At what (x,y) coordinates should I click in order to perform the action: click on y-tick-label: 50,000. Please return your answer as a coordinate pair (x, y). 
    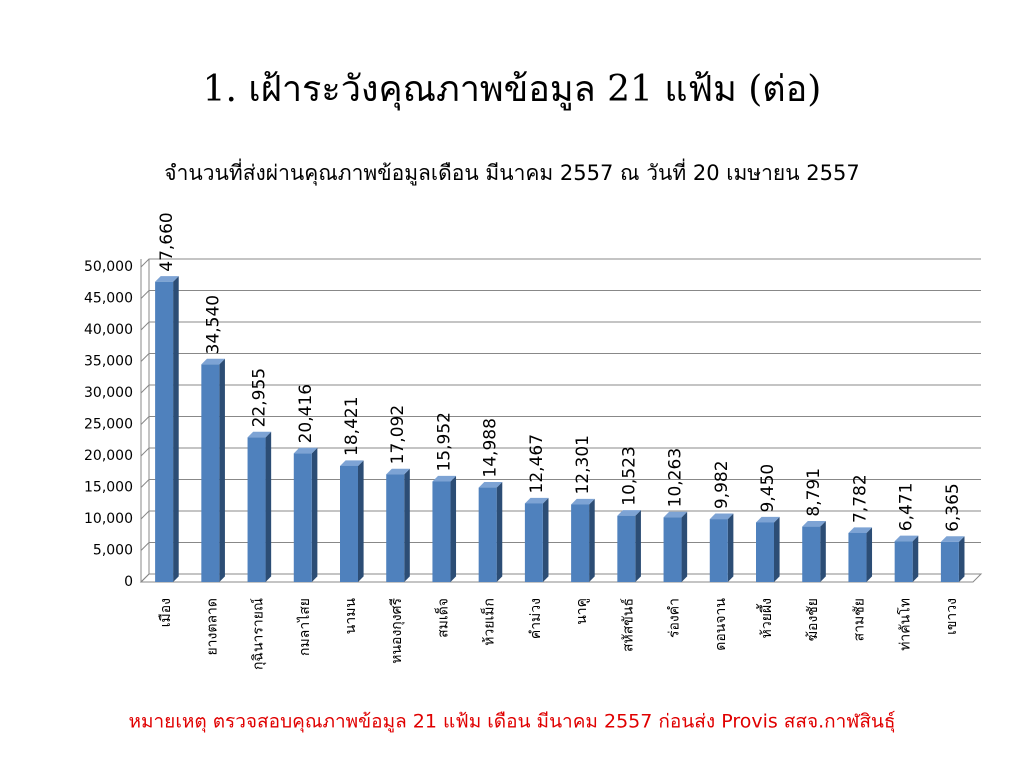
    Looking at the image, I should click on (108, 267).